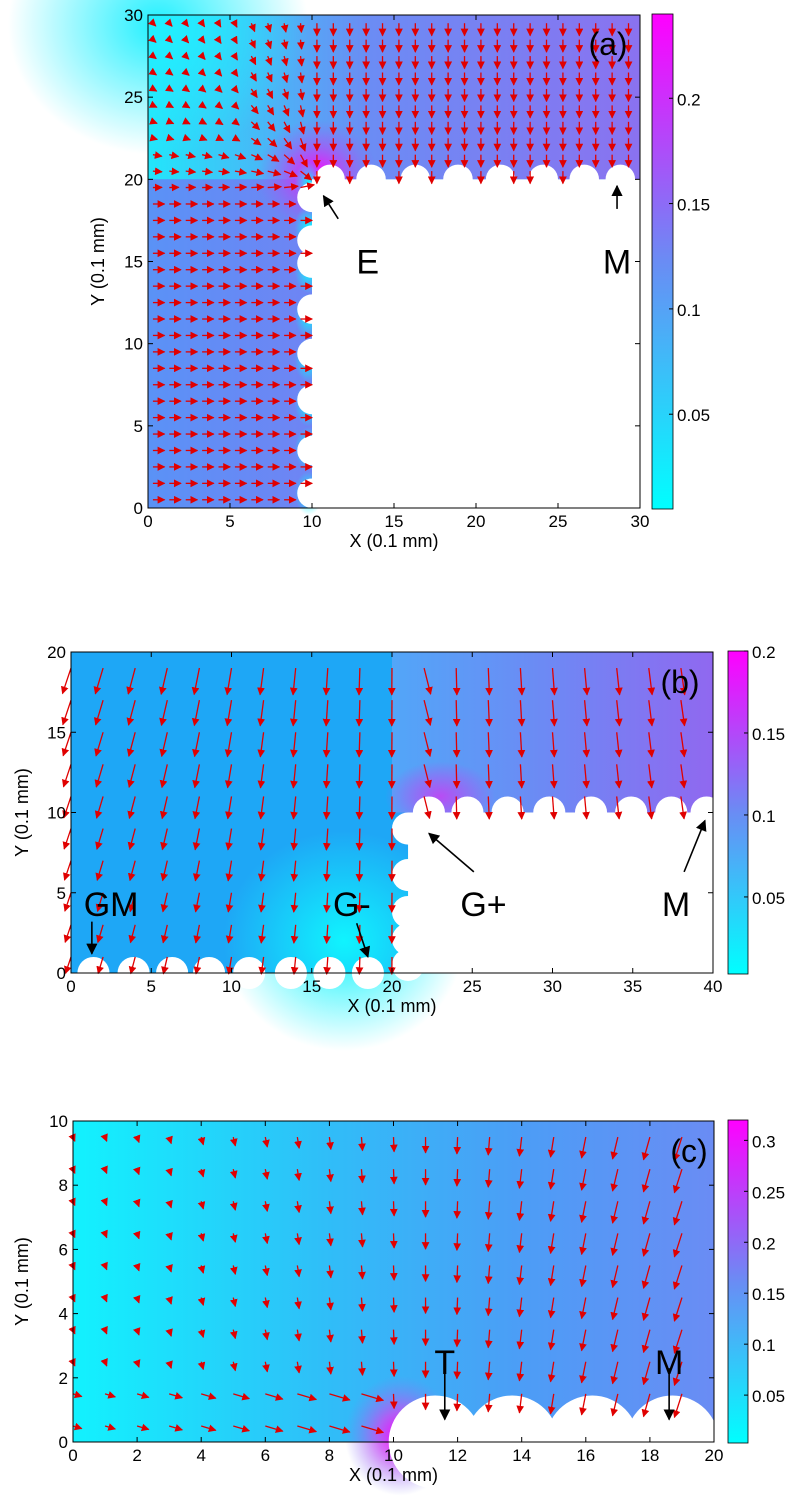  What do you see at coordinates (98, 261) in the screenshot?
I see `y-axis-label: Y (0.1 mm)` at bounding box center [98, 261].